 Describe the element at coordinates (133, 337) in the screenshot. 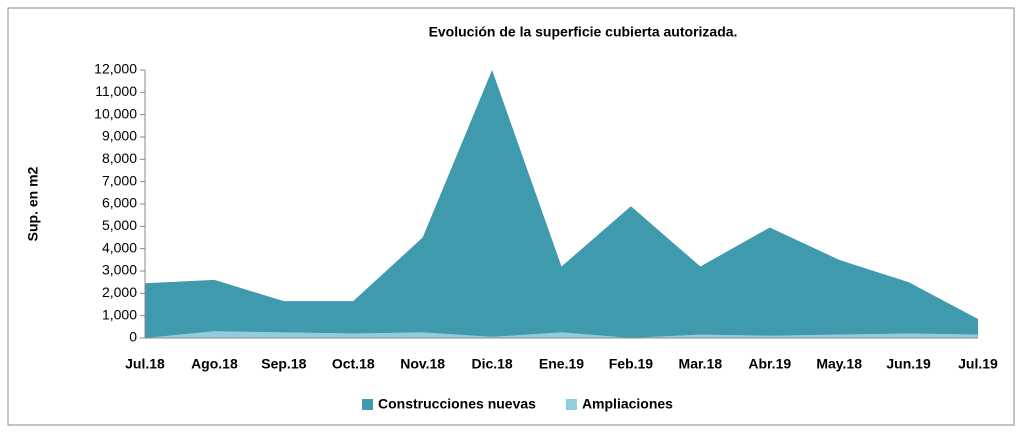

I see `y-tick-label: 0` at that location.